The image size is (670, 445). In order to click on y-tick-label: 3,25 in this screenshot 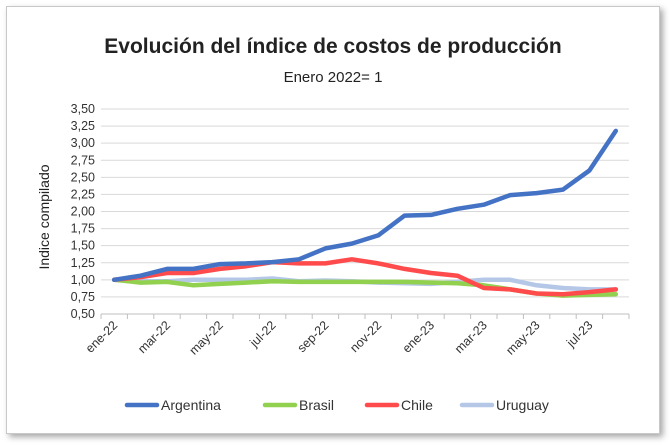, I will do `click(83, 126)`.